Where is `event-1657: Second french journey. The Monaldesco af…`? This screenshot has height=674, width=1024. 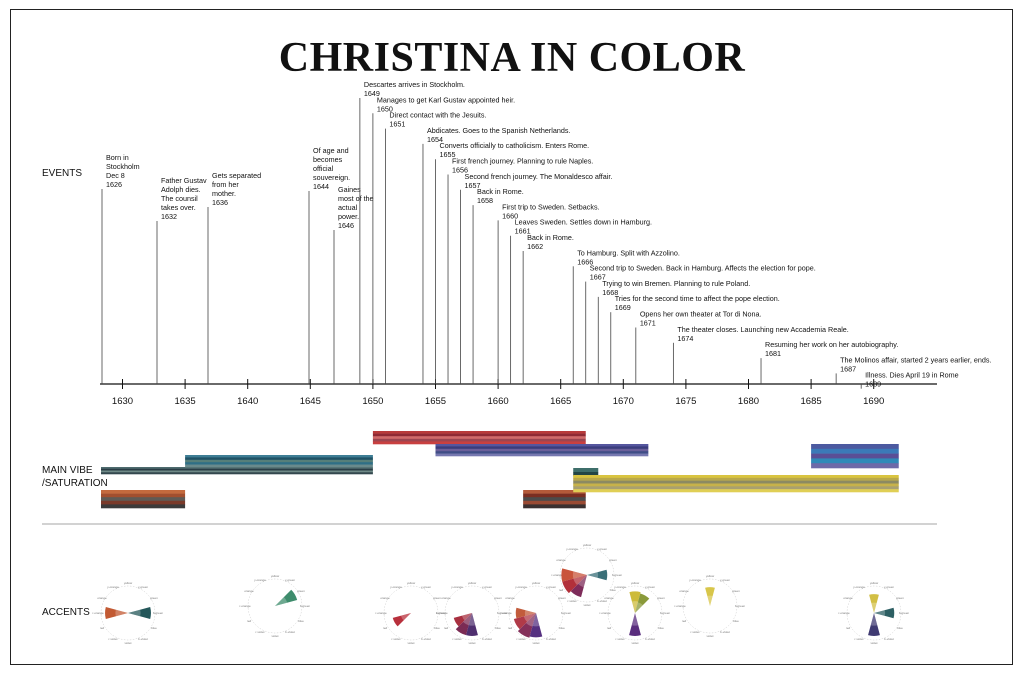 event-1657: Second french journey. The Monaldesco af… is located at coordinates (536, 278).